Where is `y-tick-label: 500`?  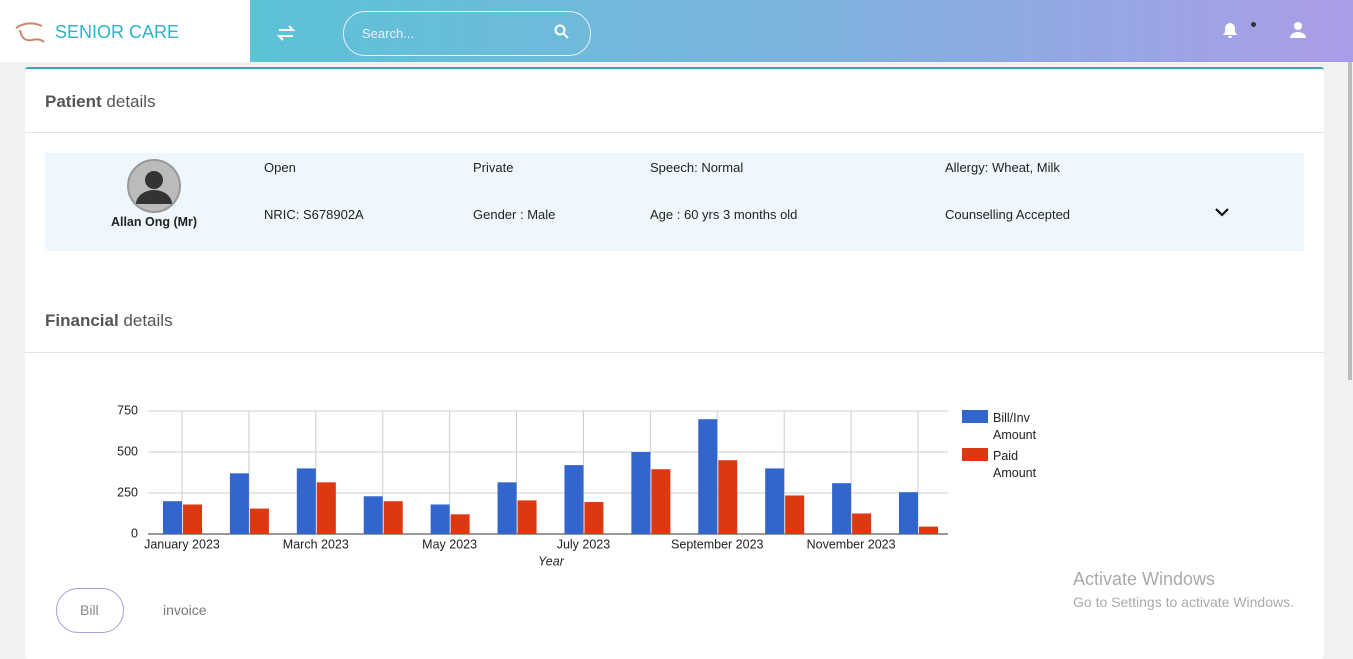 y-tick-label: 500 is located at coordinates (127, 451).